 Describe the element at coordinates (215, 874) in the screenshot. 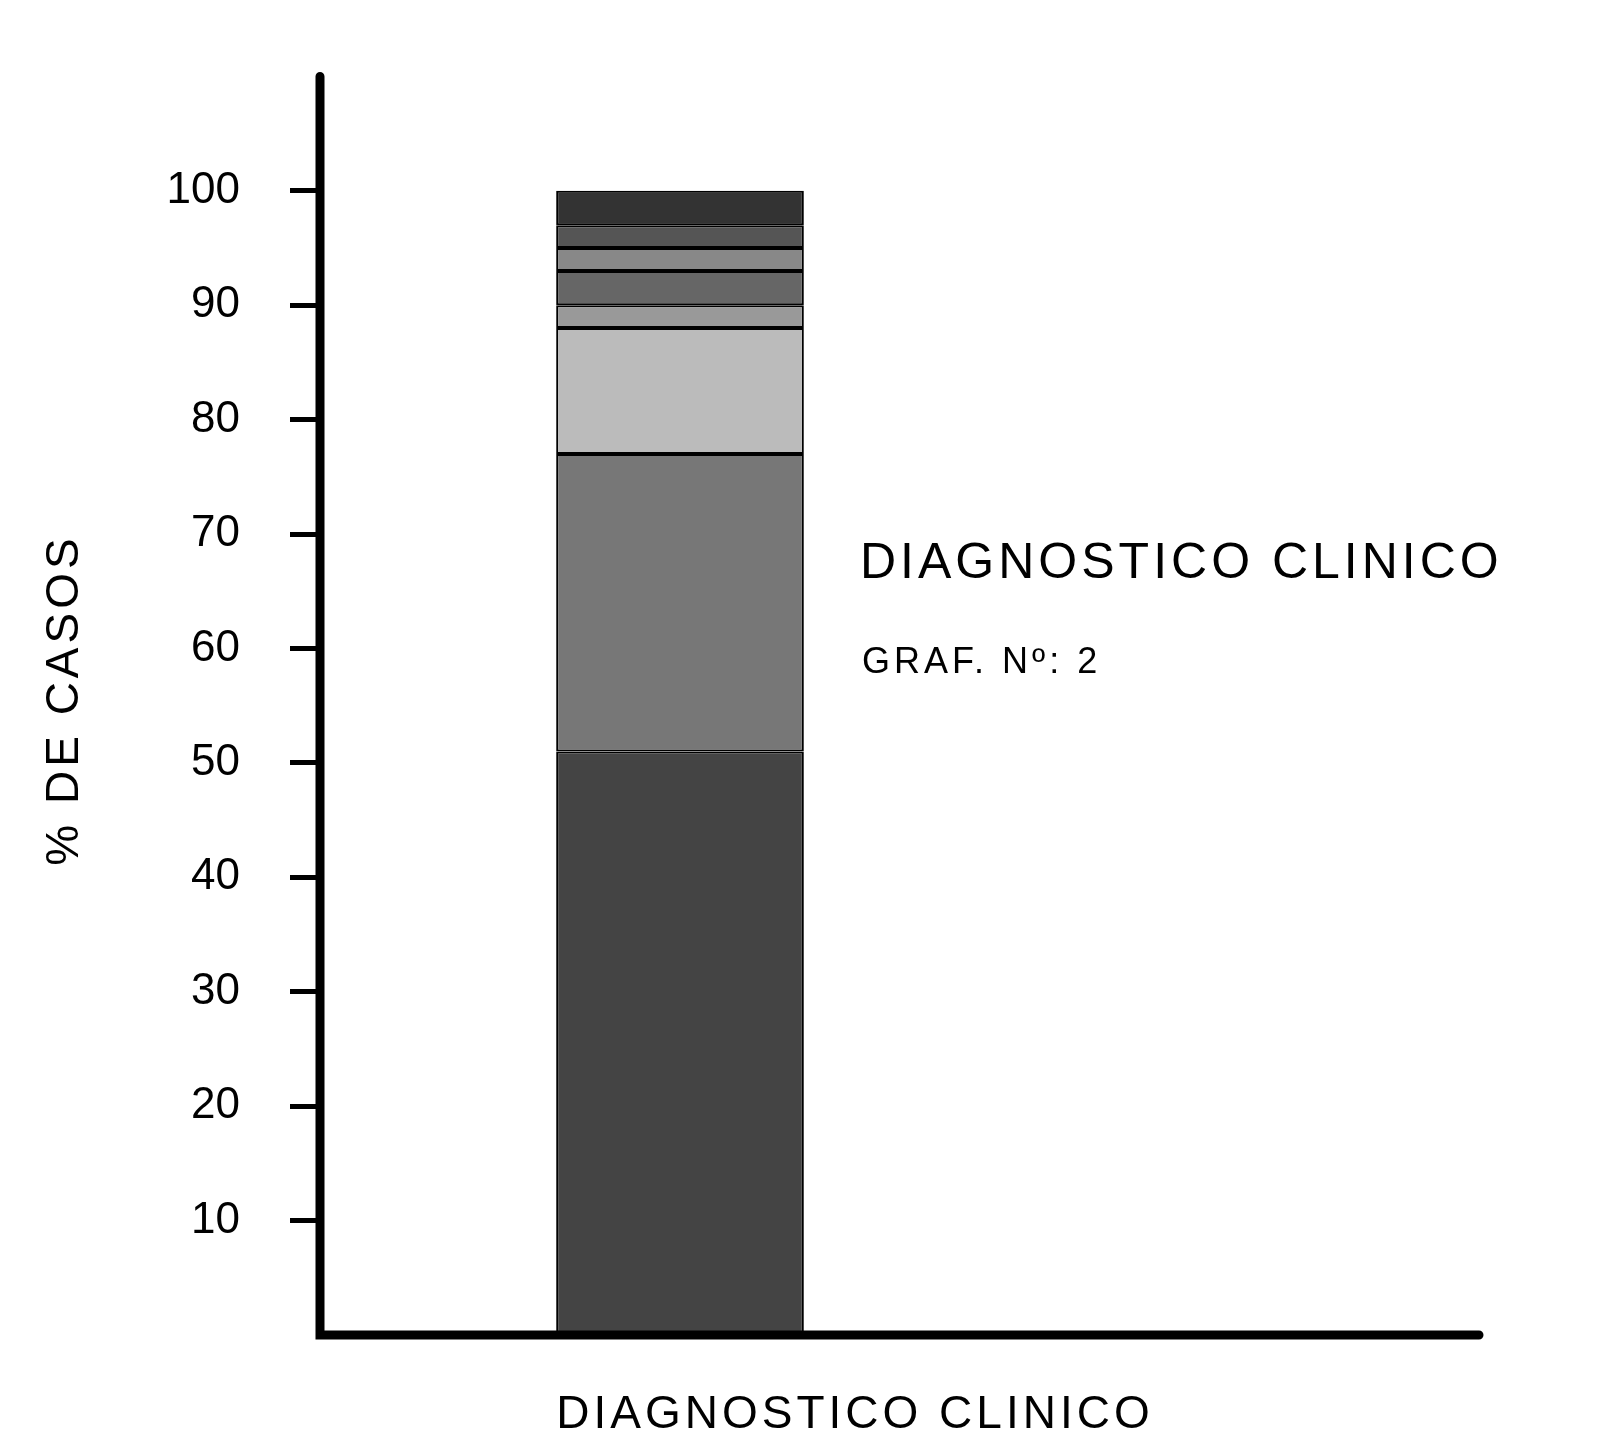

I see `y-tick-label: 40` at that location.